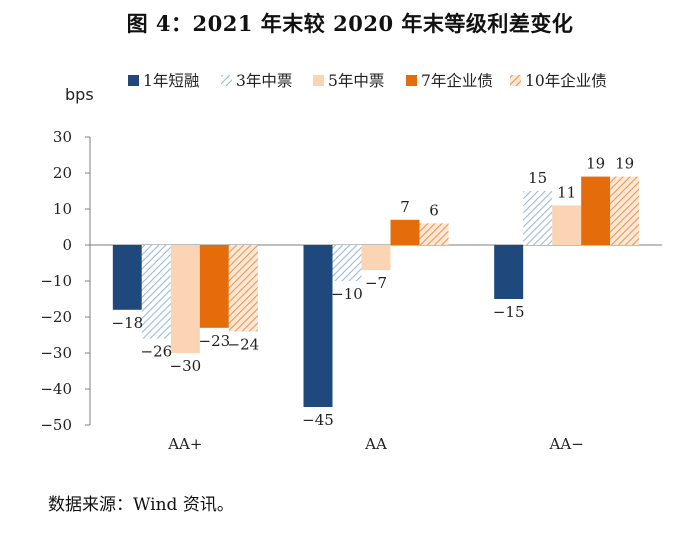  What do you see at coordinates (56, 353) in the screenshot?
I see `y-tick-label: −30` at bounding box center [56, 353].